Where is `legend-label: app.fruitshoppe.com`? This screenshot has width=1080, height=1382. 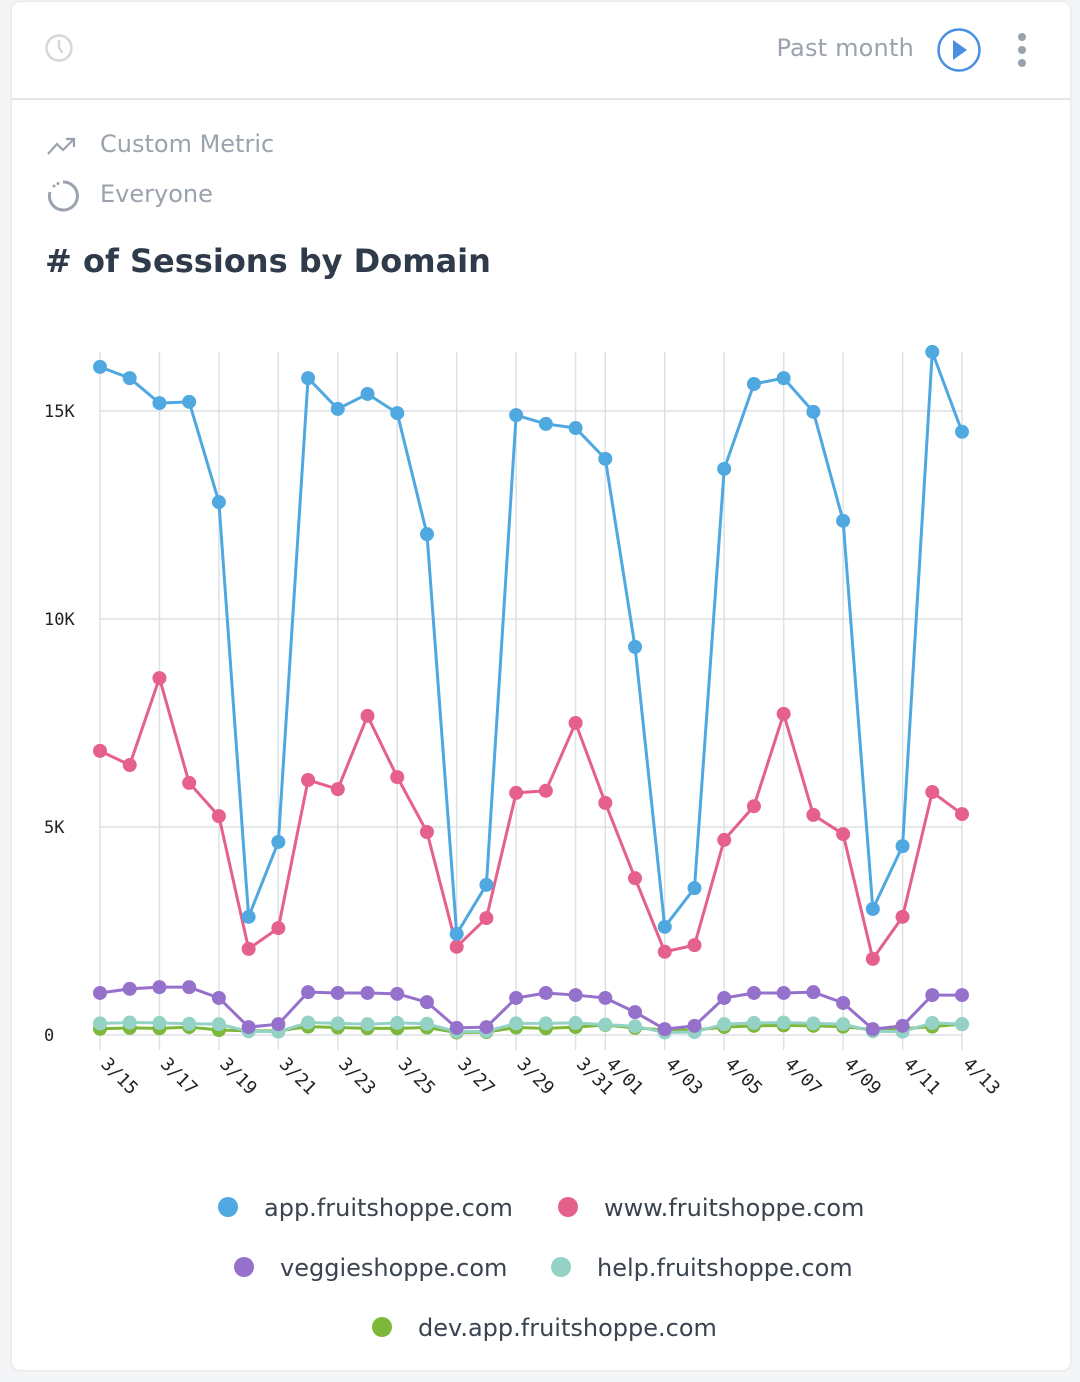 legend-label: app.fruitshoppe.com is located at coordinates (388, 1208).